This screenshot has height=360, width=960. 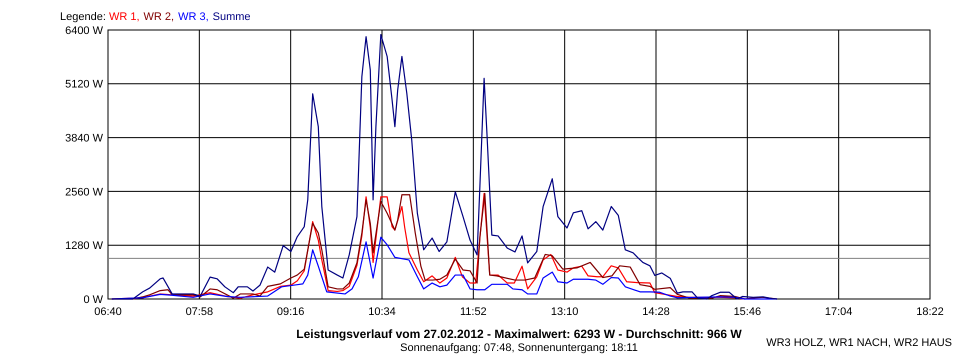 I want to click on text: Sonnenaufgang: 07:48, Sonnenuntergang: 18:11, so click(x=519, y=348).